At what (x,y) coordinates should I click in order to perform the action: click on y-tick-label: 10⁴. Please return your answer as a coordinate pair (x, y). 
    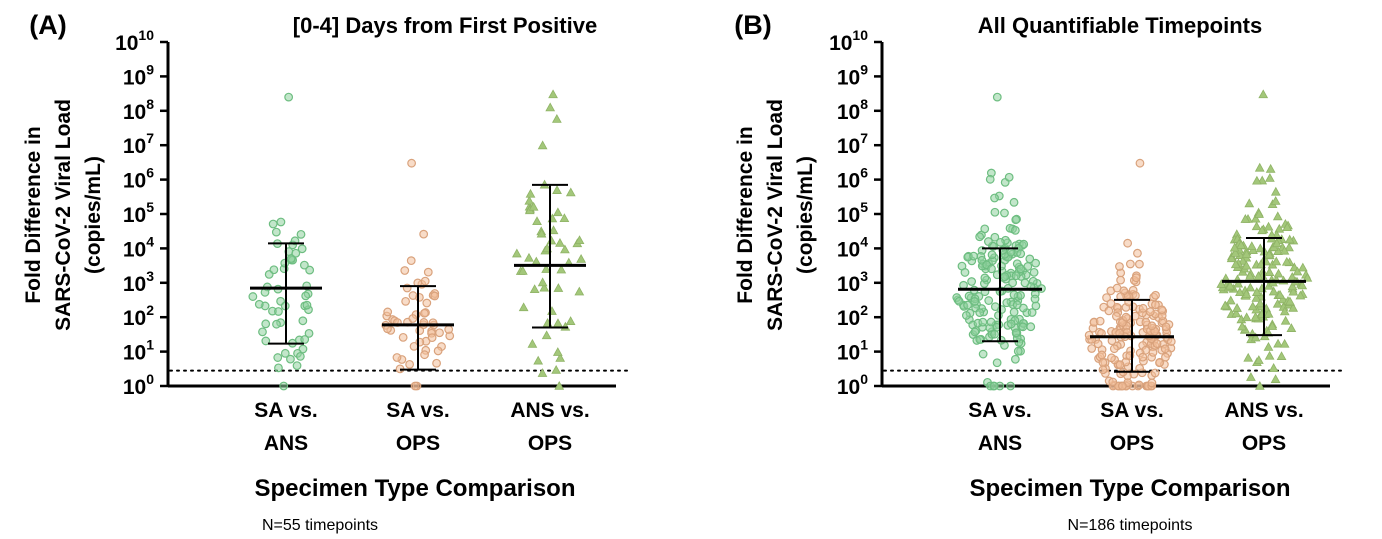
    Looking at the image, I should click on (138, 247).